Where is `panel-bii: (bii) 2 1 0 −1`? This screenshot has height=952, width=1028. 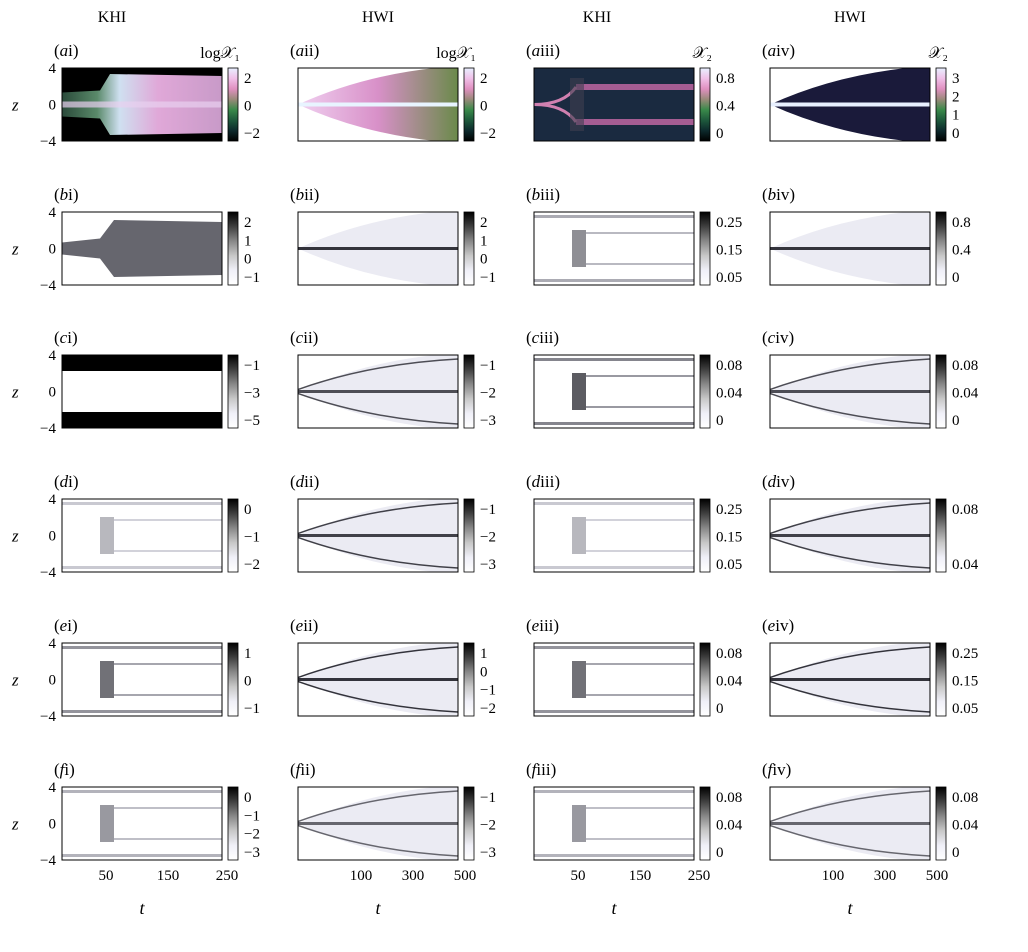
panel-bii: (bii) 2 1 0 −1 is located at coordinates (393, 235).